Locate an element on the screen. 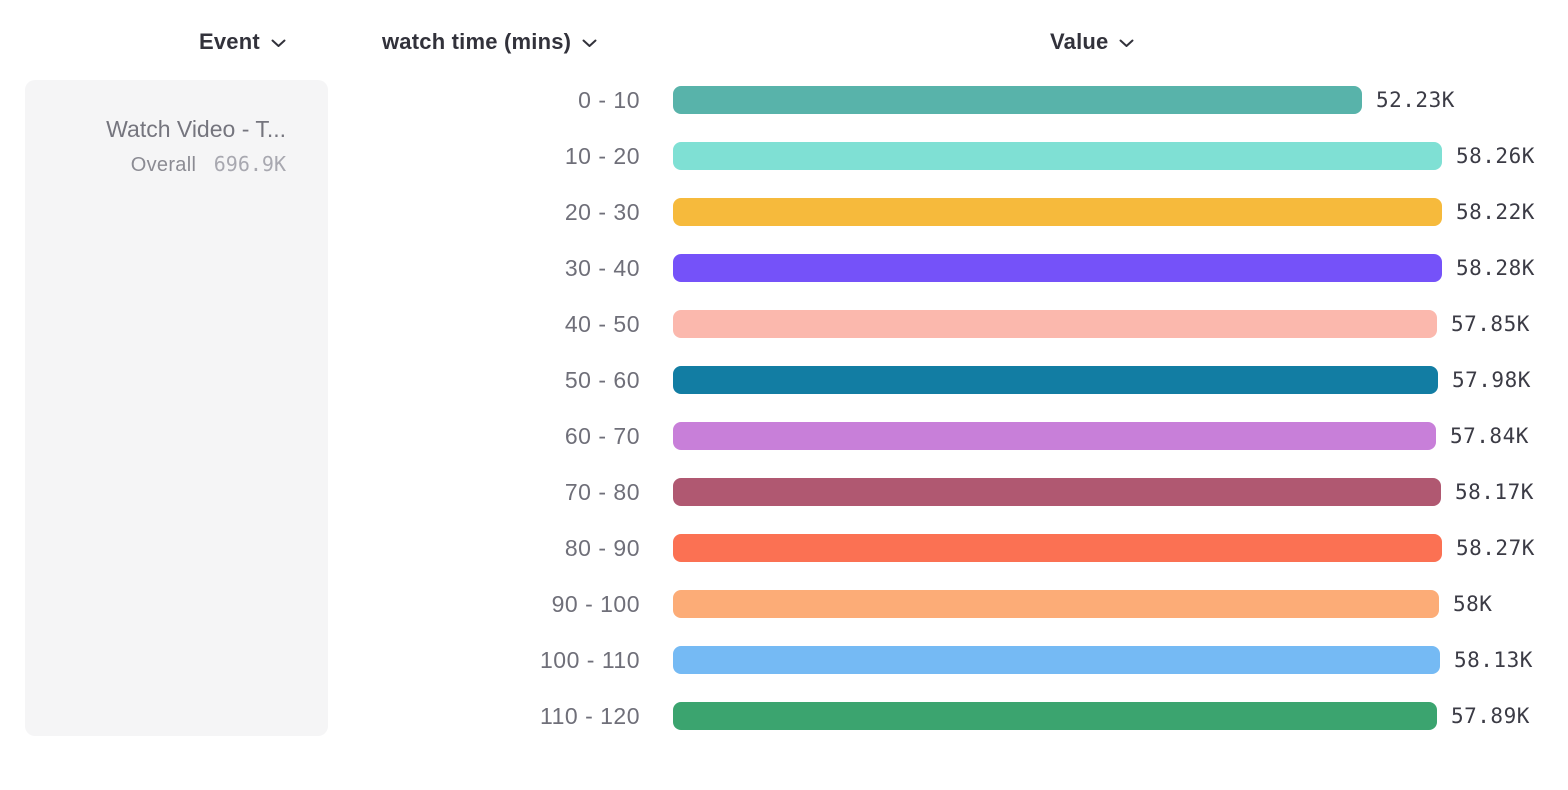 Image resolution: width=1568 pixels, height=790 pixels. overall-value: 696.9K is located at coordinates (249, 164).